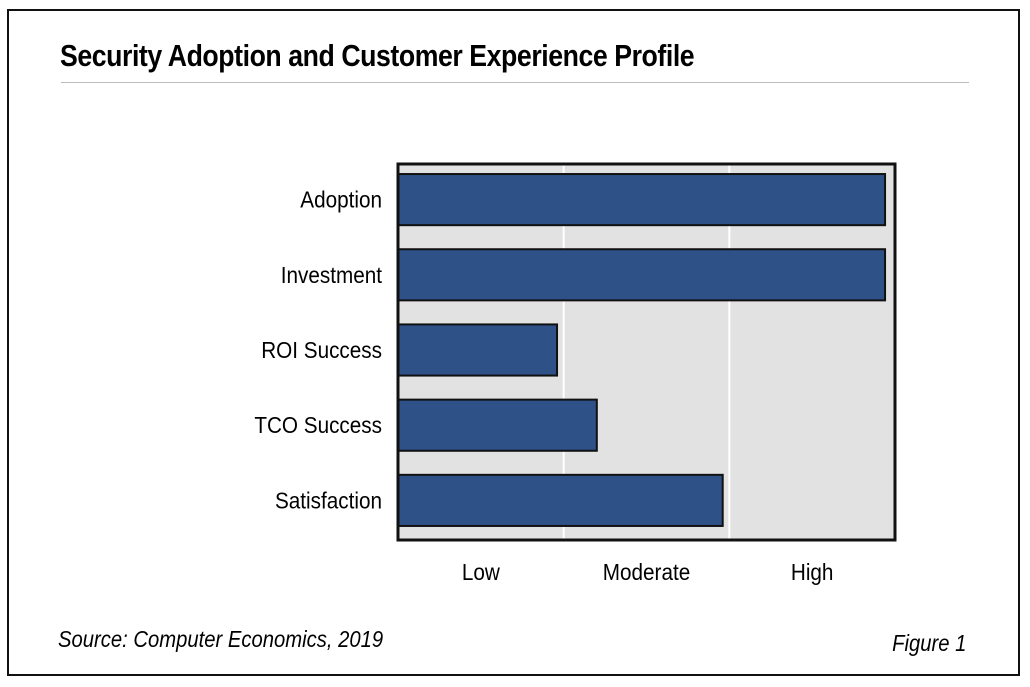 The width and height of the screenshot is (1030, 687). What do you see at coordinates (331, 275) in the screenshot?
I see `category-label: Investment` at bounding box center [331, 275].